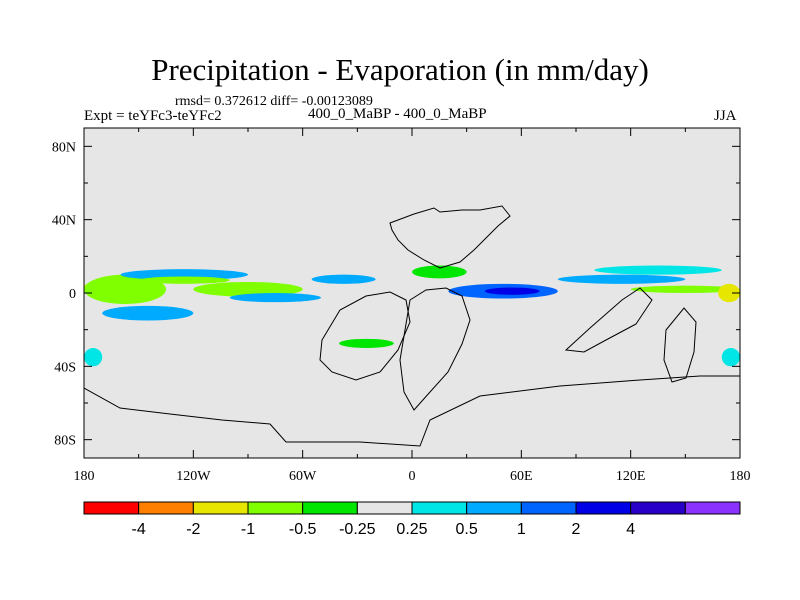  Describe the element at coordinates (521, 529) in the screenshot. I see `colorbar-label-7: 1` at that location.